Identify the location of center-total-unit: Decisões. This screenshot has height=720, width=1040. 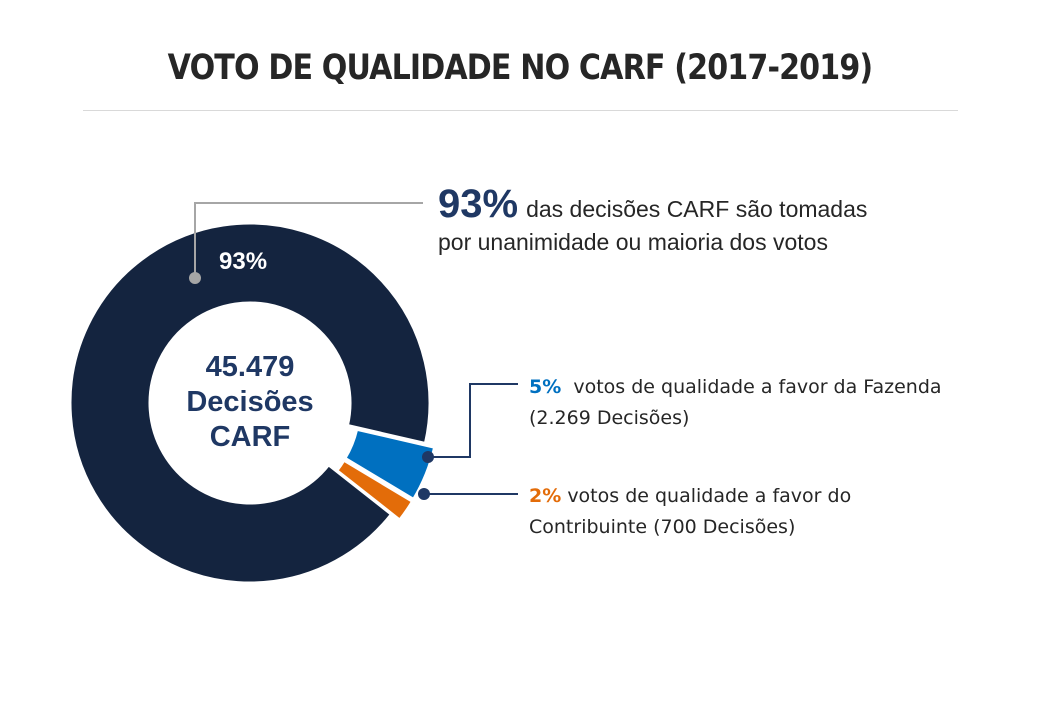
(250, 402).